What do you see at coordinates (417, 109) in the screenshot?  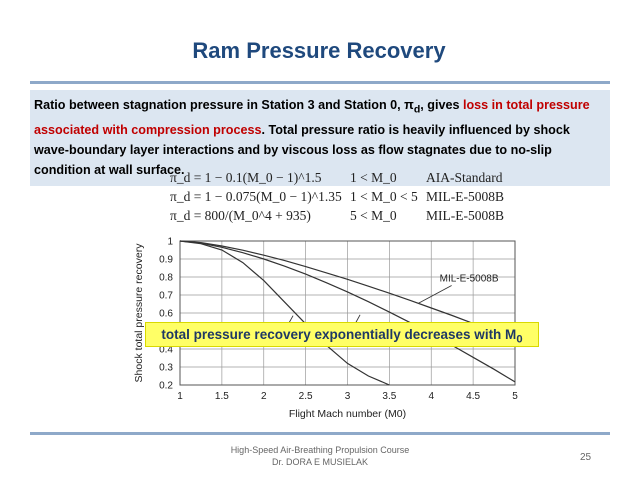 I see `description-subscript: d` at bounding box center [417, 109].